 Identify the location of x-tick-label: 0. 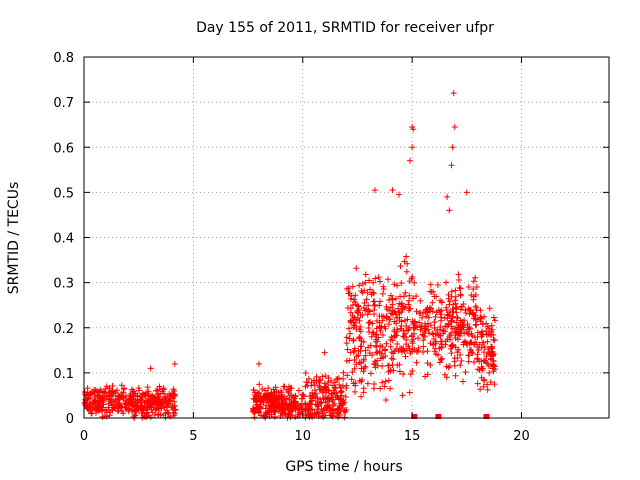
(84, 436).